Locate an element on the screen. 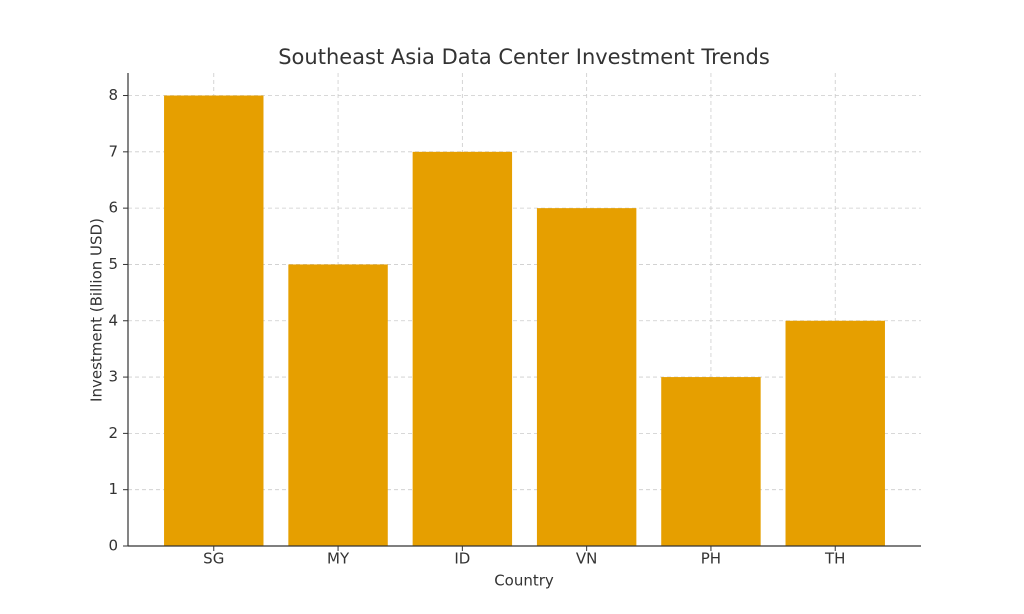 The width and height of the screenshot is (1024, 614). x-tick-label: PH is located at coordinates (711, 559).